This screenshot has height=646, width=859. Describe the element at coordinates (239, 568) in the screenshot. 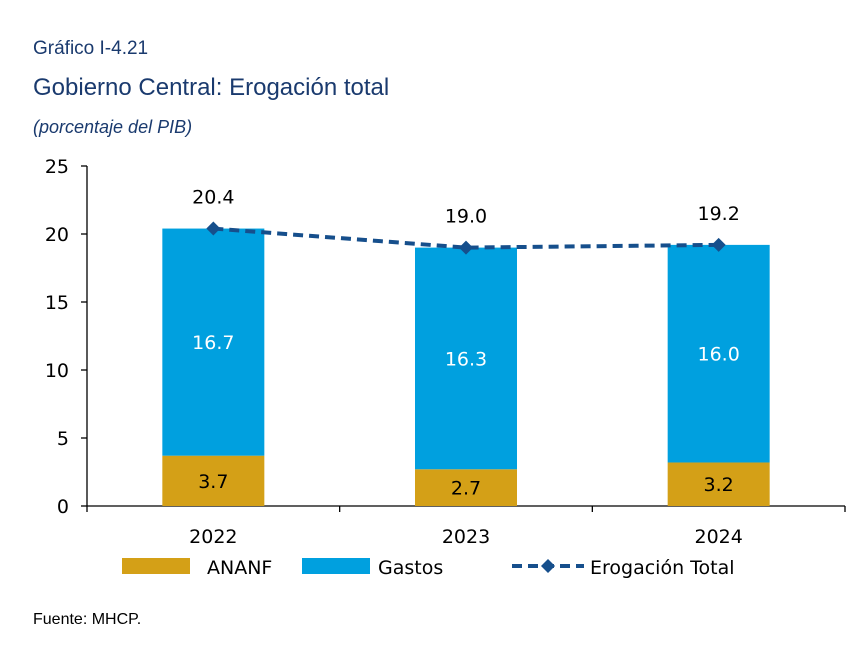

I see `legend-label-ananf: ANANF` at that location.